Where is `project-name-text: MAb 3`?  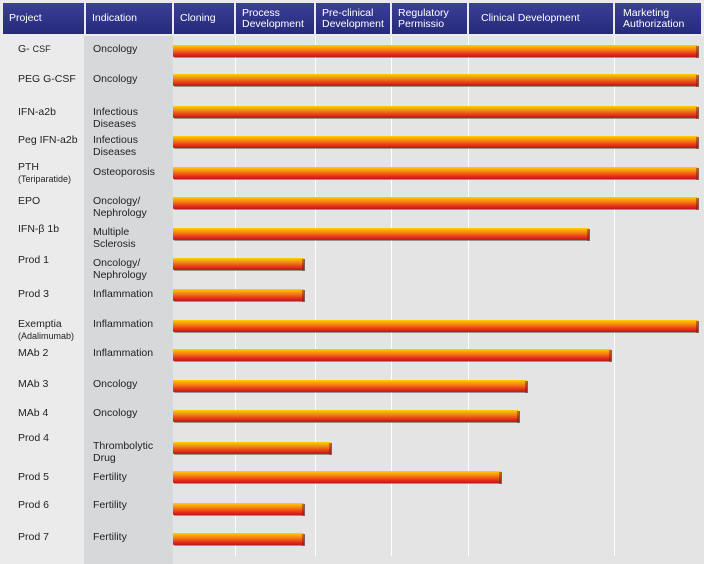 project-name-text: MAb 3 is located at coordinates (33, 384).